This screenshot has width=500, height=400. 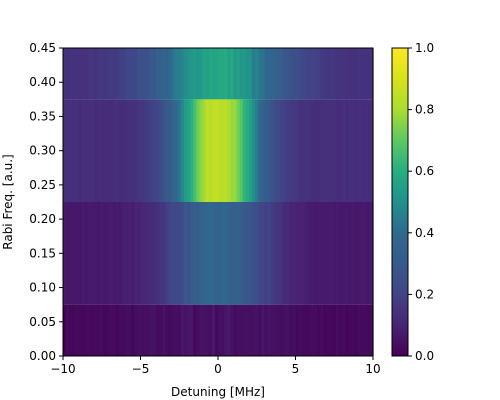 What do you see at coordinates (42, 116) in the screenshot?
I see `y-tick-label: 0.35` at bounding box center [42, 116].